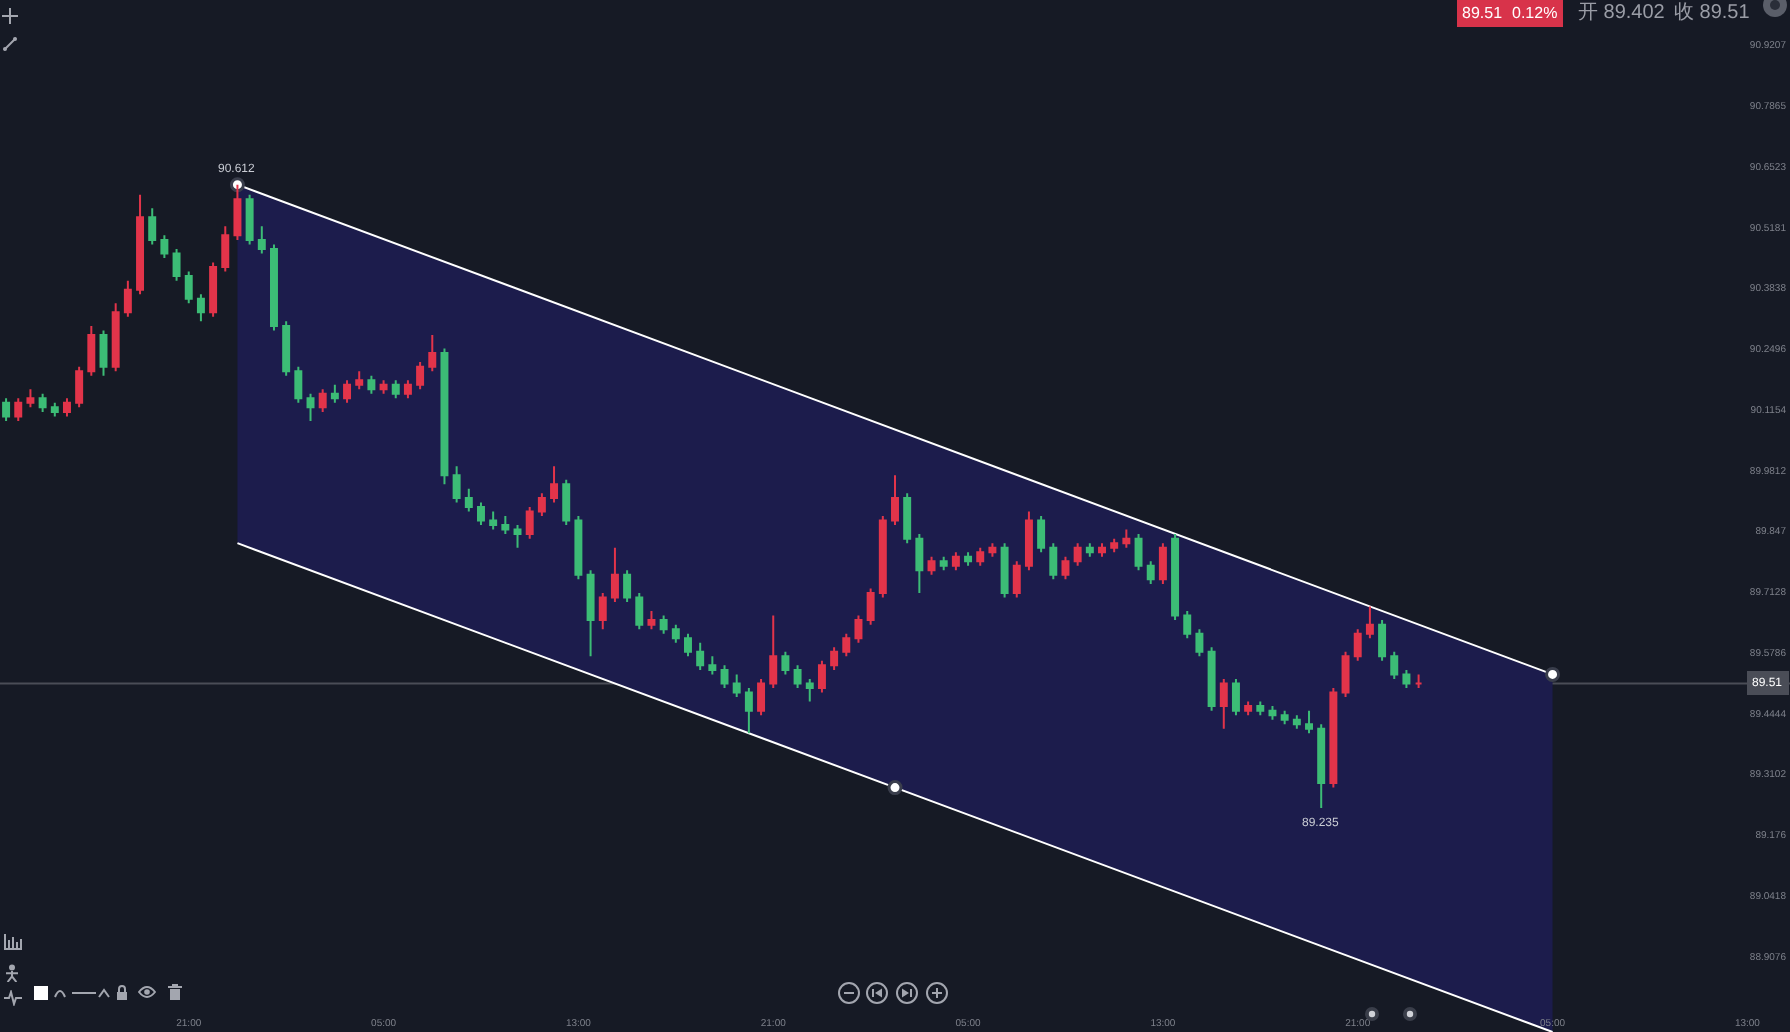 Image resolution: width=1790 pixels, height=1032 pixels. I want to click on annotation: 0.12%, so click(1535, 13).